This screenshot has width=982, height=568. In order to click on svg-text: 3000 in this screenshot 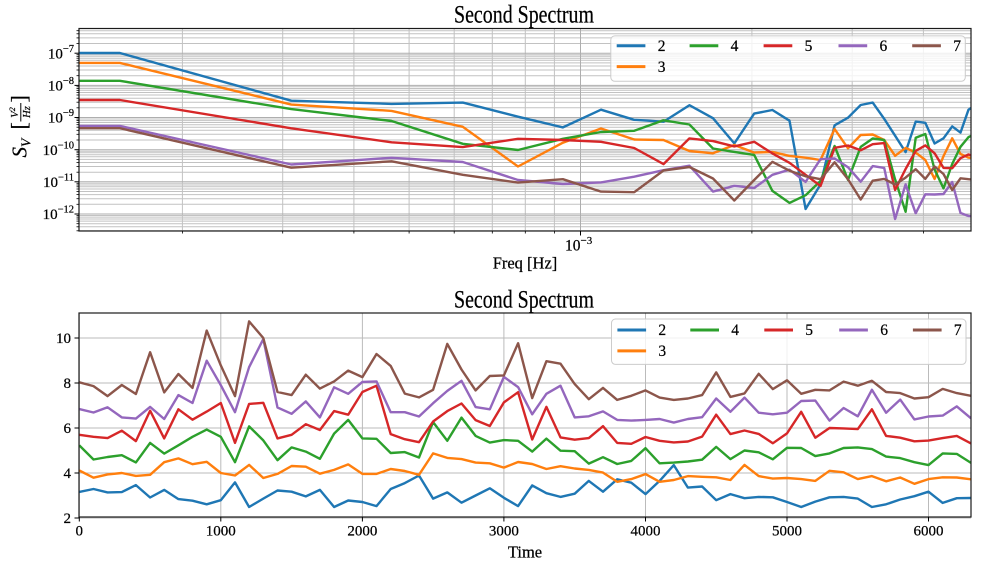, I will do `click(504, 532)`.